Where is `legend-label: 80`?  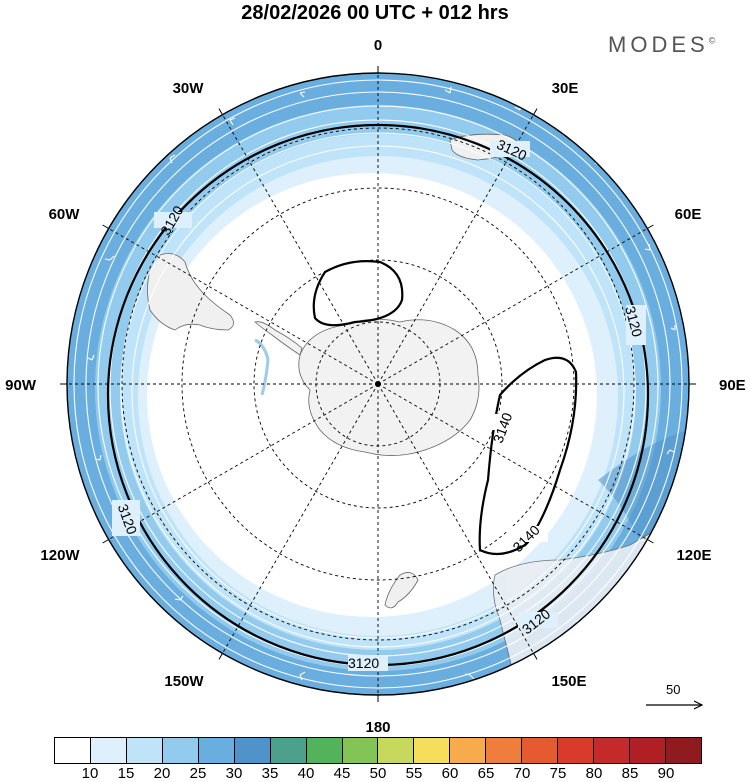
legend-label: 80 is located at coordinates (594, 773).